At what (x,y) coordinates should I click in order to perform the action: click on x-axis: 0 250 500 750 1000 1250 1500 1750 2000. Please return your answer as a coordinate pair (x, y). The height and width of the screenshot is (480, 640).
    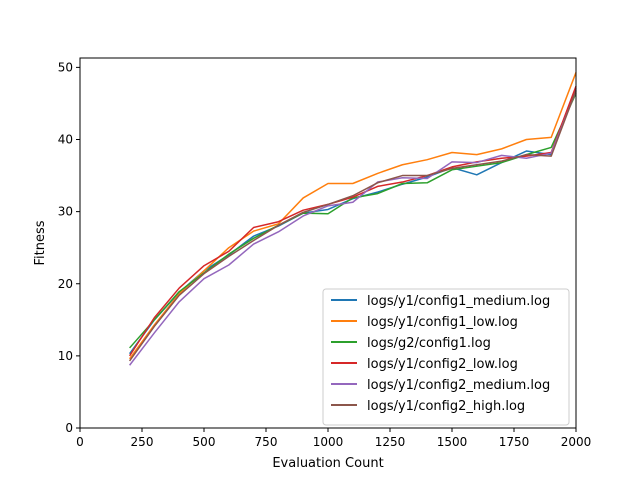
    Looking at the image, I should click on (333, 438).